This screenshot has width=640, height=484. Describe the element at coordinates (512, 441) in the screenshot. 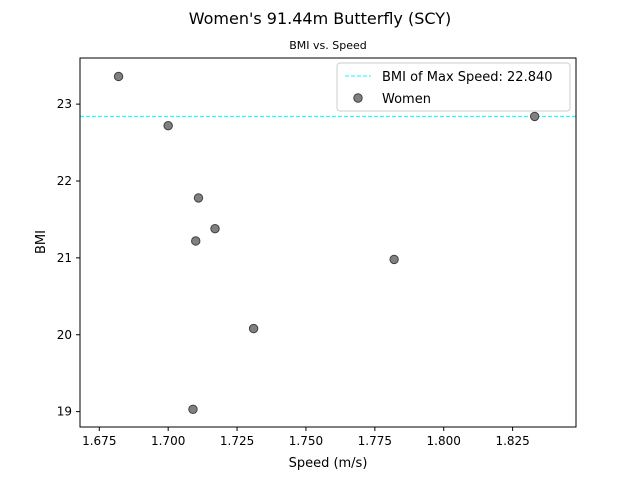

I see `x-tick-label: 1.825` at that location.